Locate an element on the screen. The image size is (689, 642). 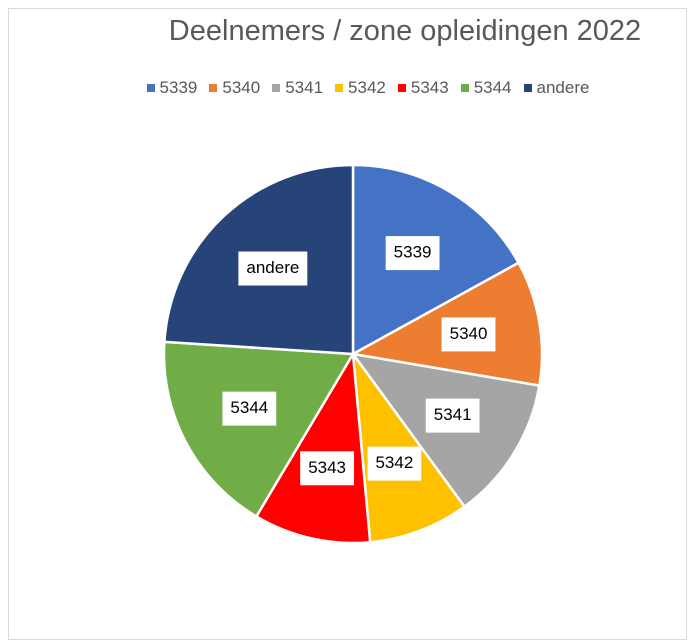
data-label-text: 5341 is located at coordinates (453, 414).